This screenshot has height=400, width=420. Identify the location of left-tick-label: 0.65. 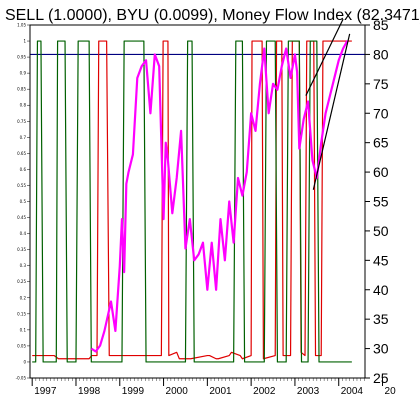
(21, 153).